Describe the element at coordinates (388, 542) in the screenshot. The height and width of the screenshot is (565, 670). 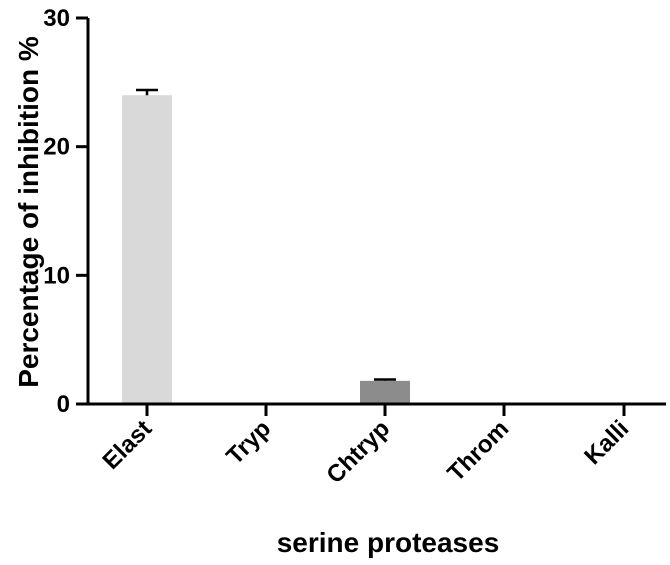
I see `x-axis-title: serine proteases` at that location.